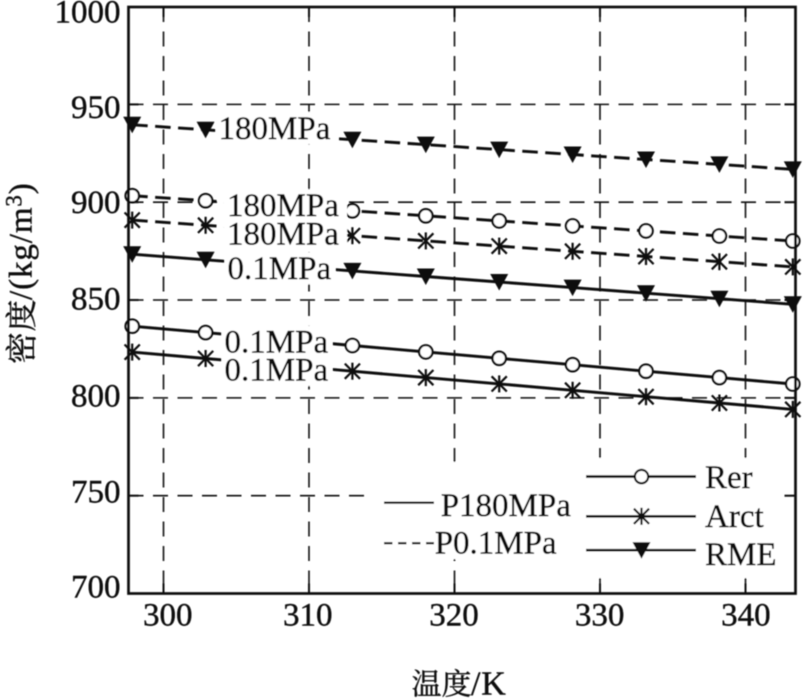 The width and height of the screenshot is (807, 700). I want to click on svg-text: 750, so click(96, 492).